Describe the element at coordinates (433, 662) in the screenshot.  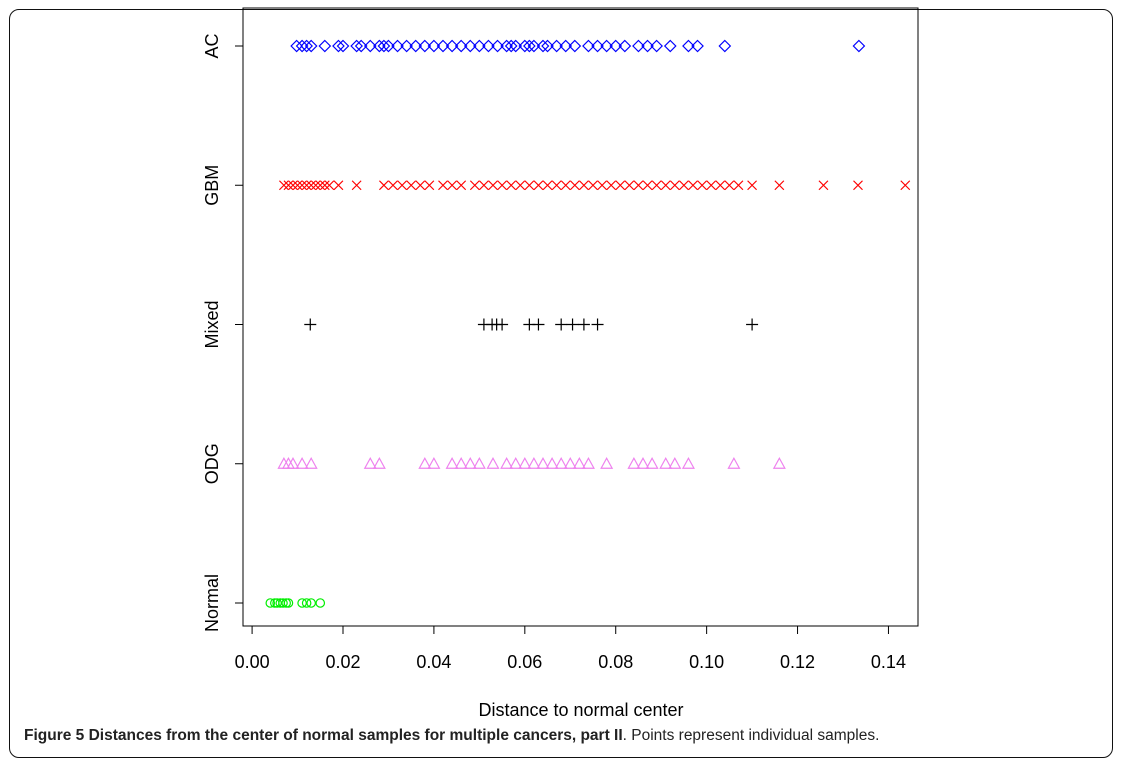
I see `x-tick-label: 0.04` at that location.